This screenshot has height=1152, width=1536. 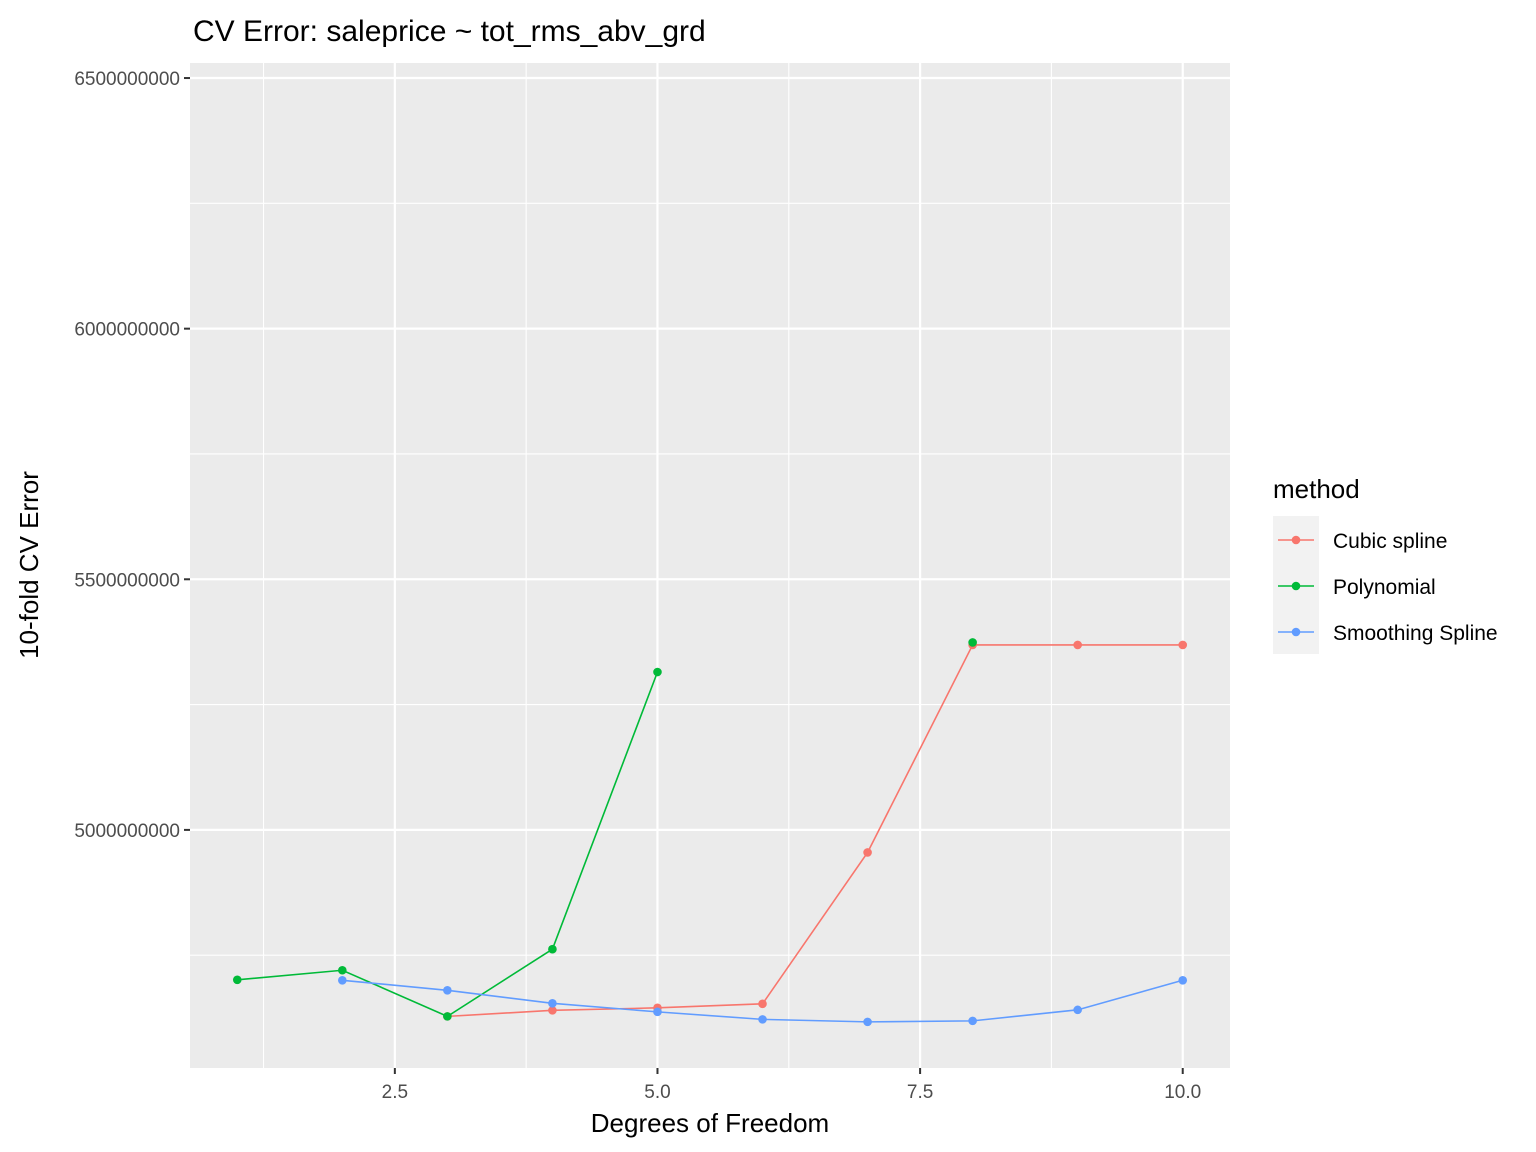 I want to click on legend-key-point-polynomial, so click(x=1296, y=586).